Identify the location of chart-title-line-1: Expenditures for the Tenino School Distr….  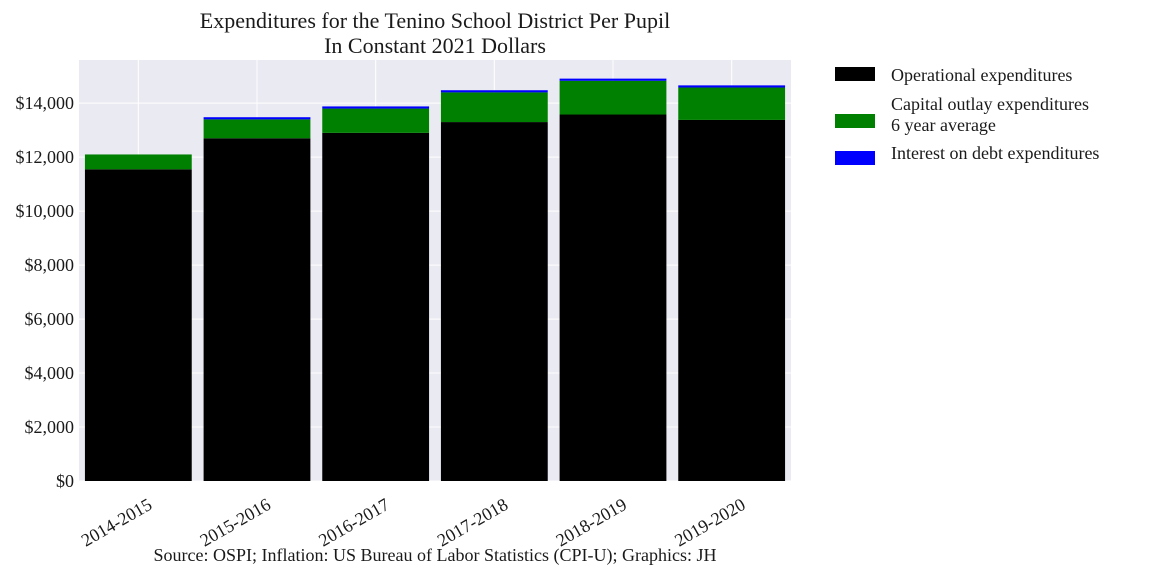
(435, 20).